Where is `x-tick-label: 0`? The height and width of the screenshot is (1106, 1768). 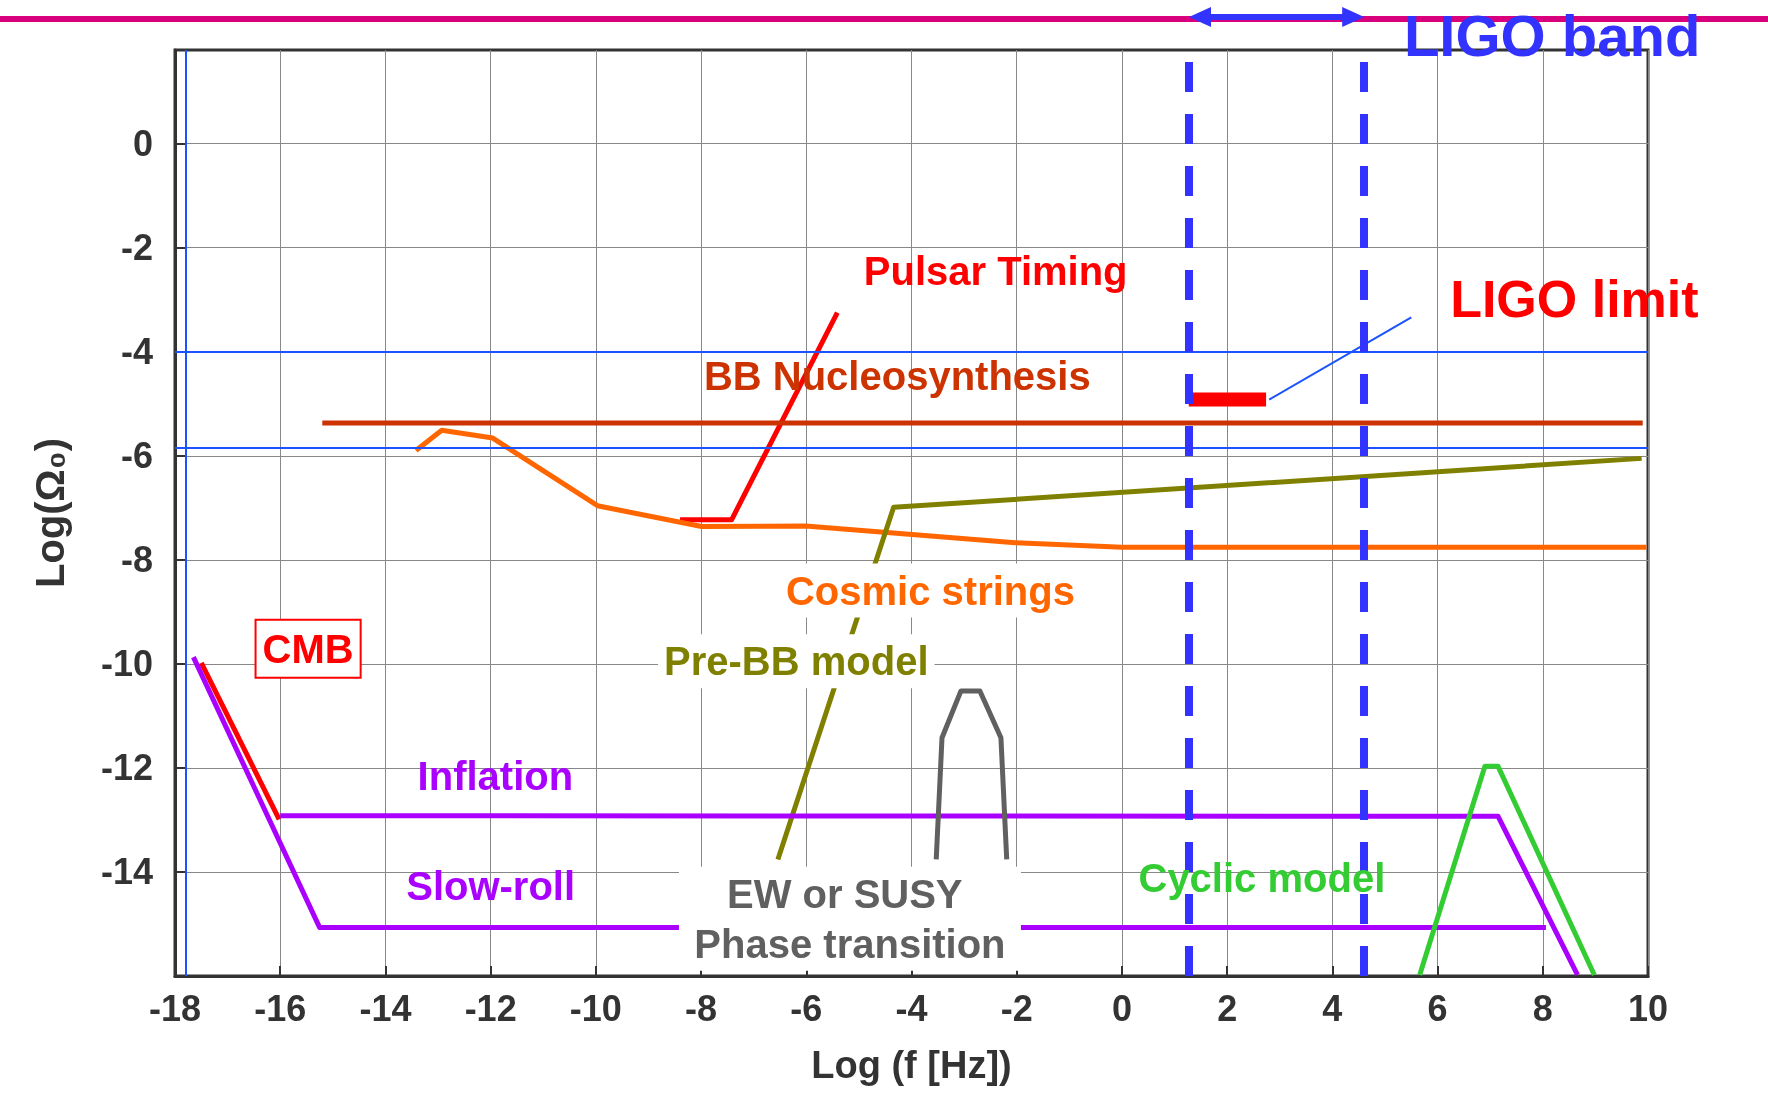 x-tick-label: 0 is located at coordinates (1121, 1008).